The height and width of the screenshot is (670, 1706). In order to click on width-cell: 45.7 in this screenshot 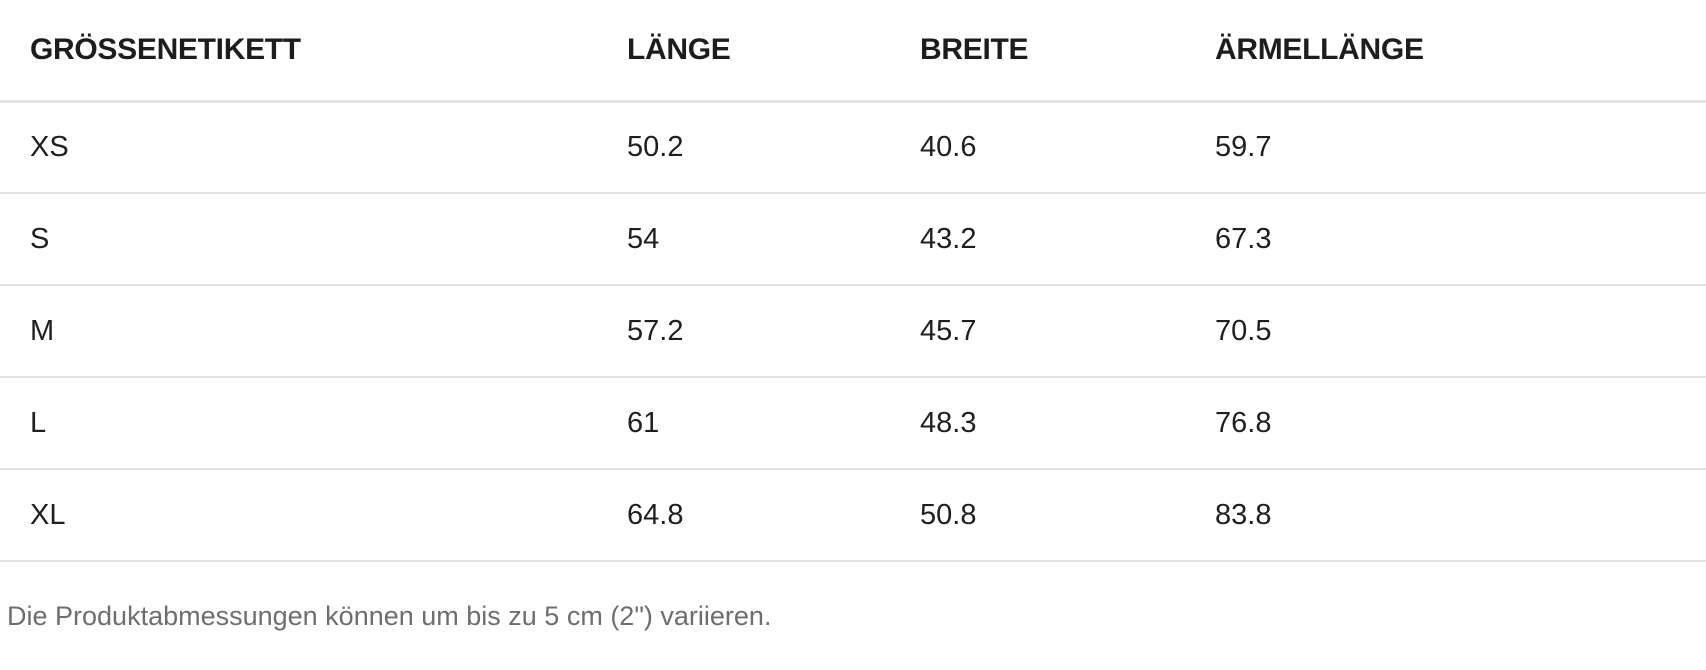, I will do `click(1067, 331)`.